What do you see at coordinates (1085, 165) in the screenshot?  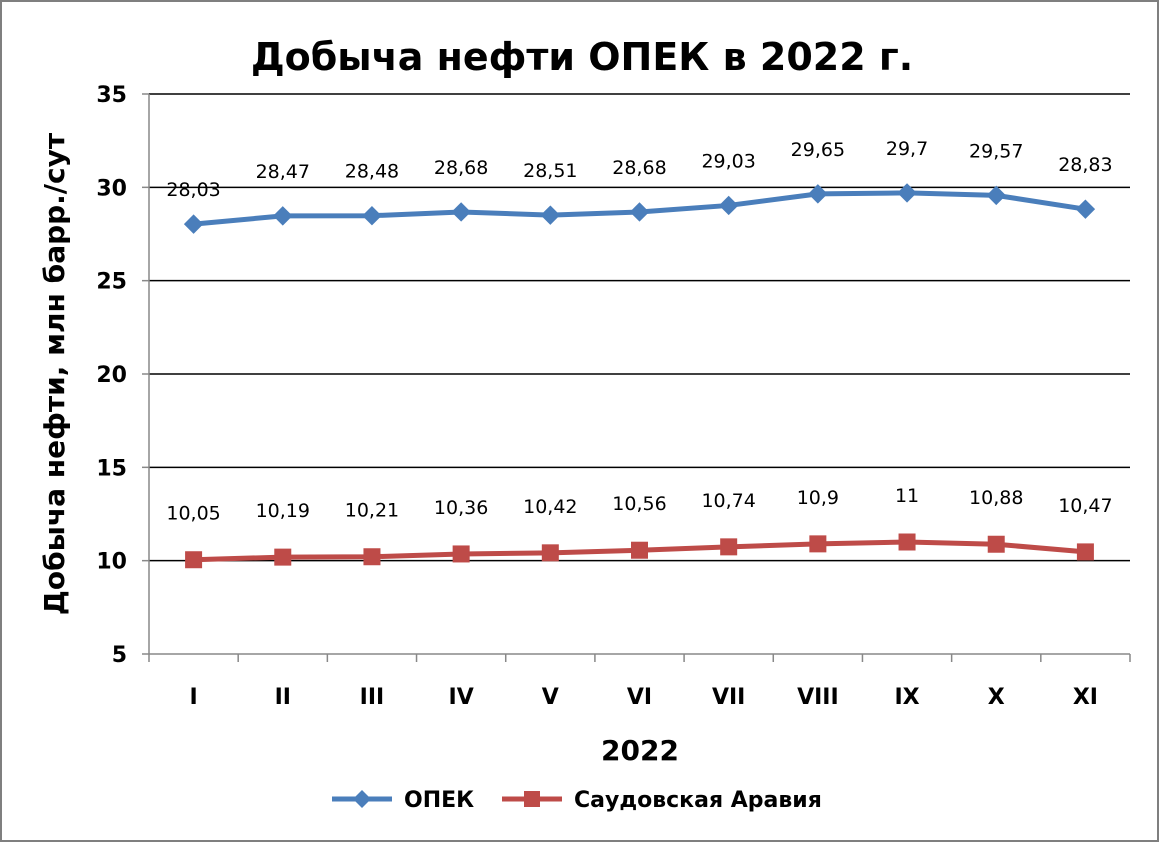 I see `data-label: 28,83` at bounding box center [1085, 165].